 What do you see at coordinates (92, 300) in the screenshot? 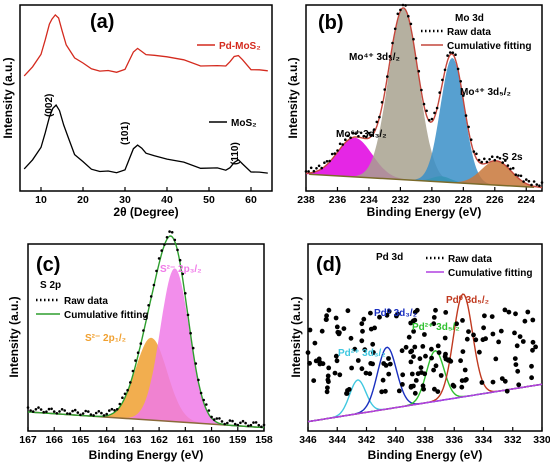
I see `legend: S 2p Raw data Cumulative fitting` at bounding box center [92, 300].